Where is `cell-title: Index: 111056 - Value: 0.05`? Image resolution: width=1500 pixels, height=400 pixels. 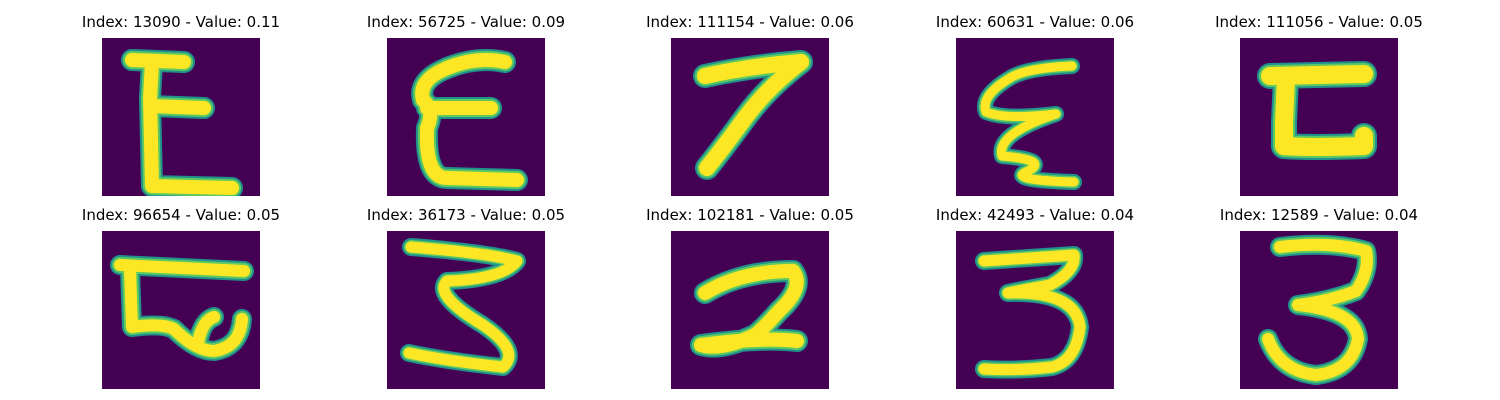
cell-title: Index: 111056 - Value: 0.05 is located at coordinates (1319, 22).